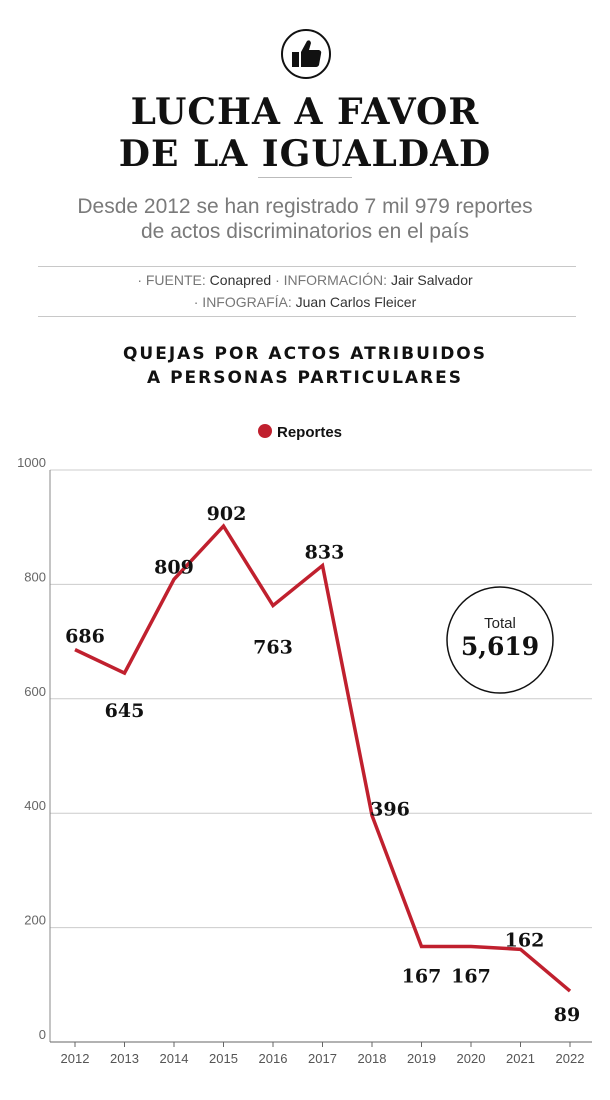 Image resolution: width=610 pixels, height=1100 pixels. What do you see at coordinates (174, 1058) in the screenshot?
I see `x-tick-label: 2014` at bounding box center [174, 1058].